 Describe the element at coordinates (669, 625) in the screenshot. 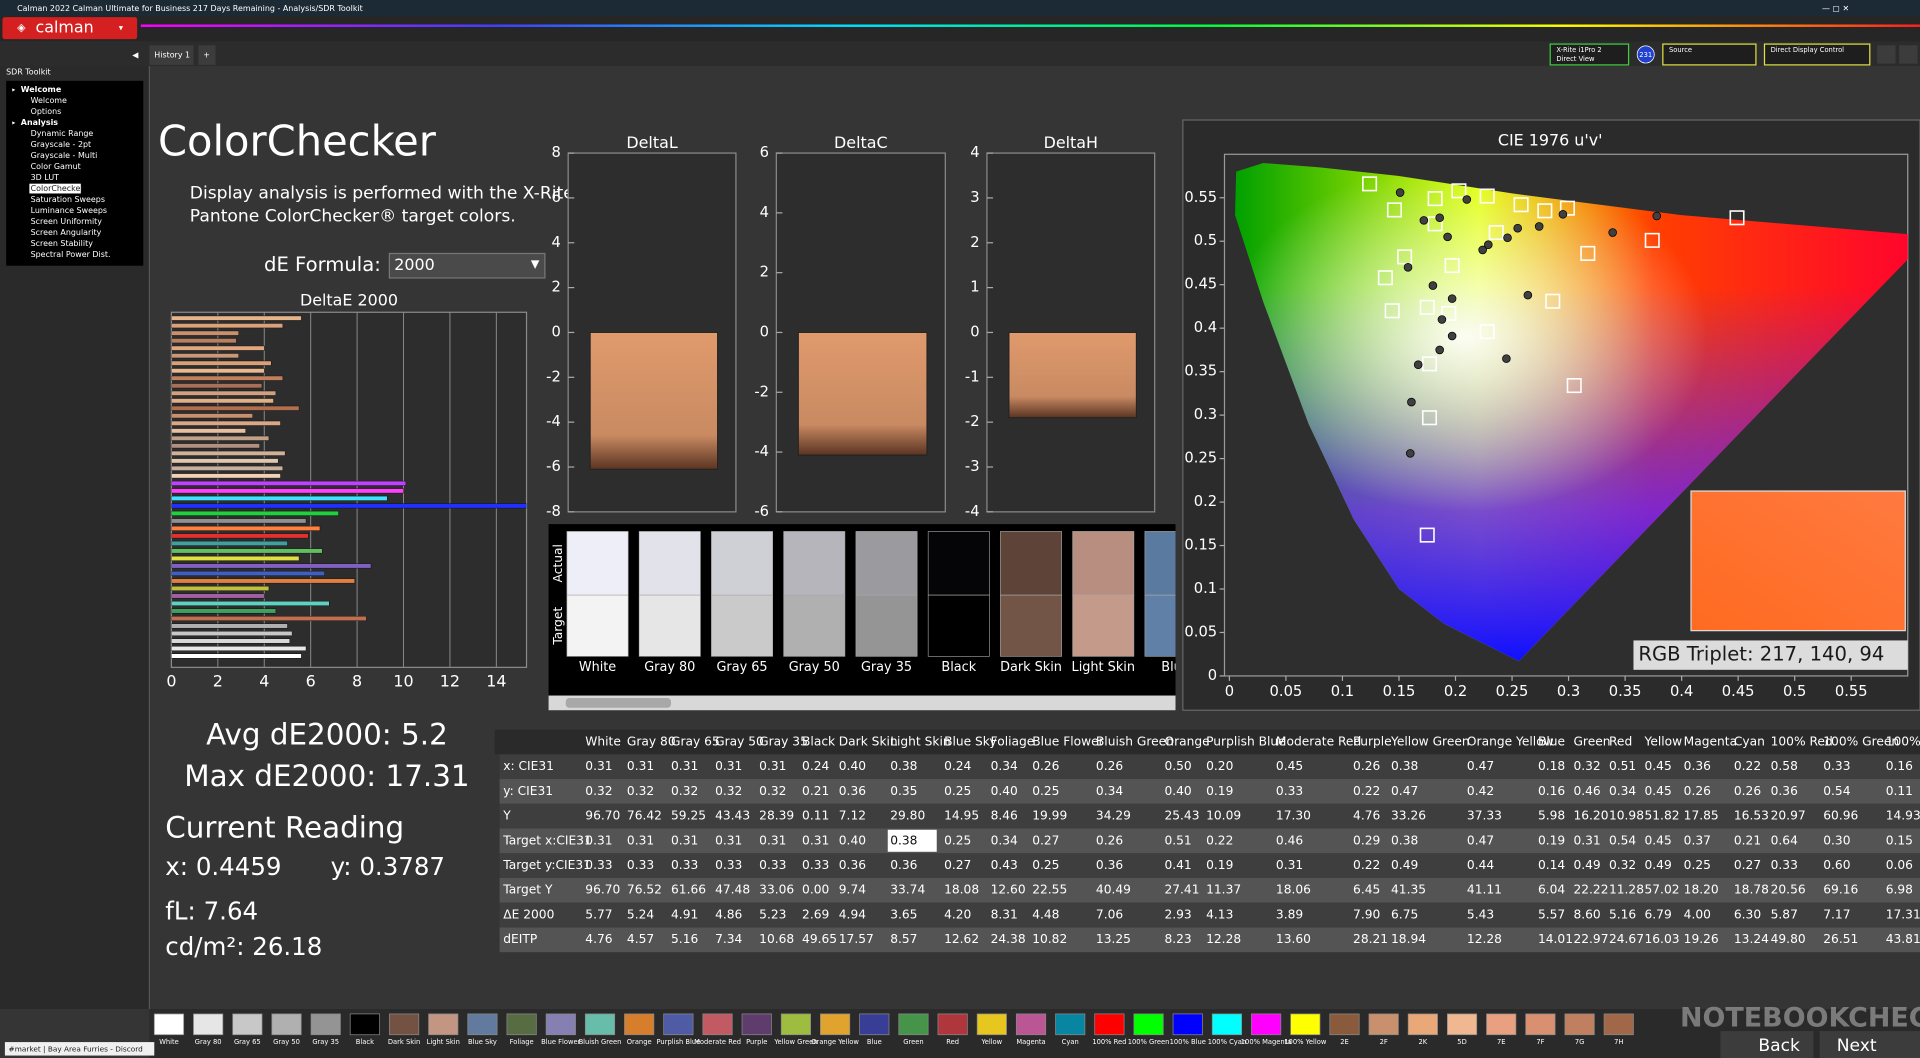

I see `swatch-target` at that location.